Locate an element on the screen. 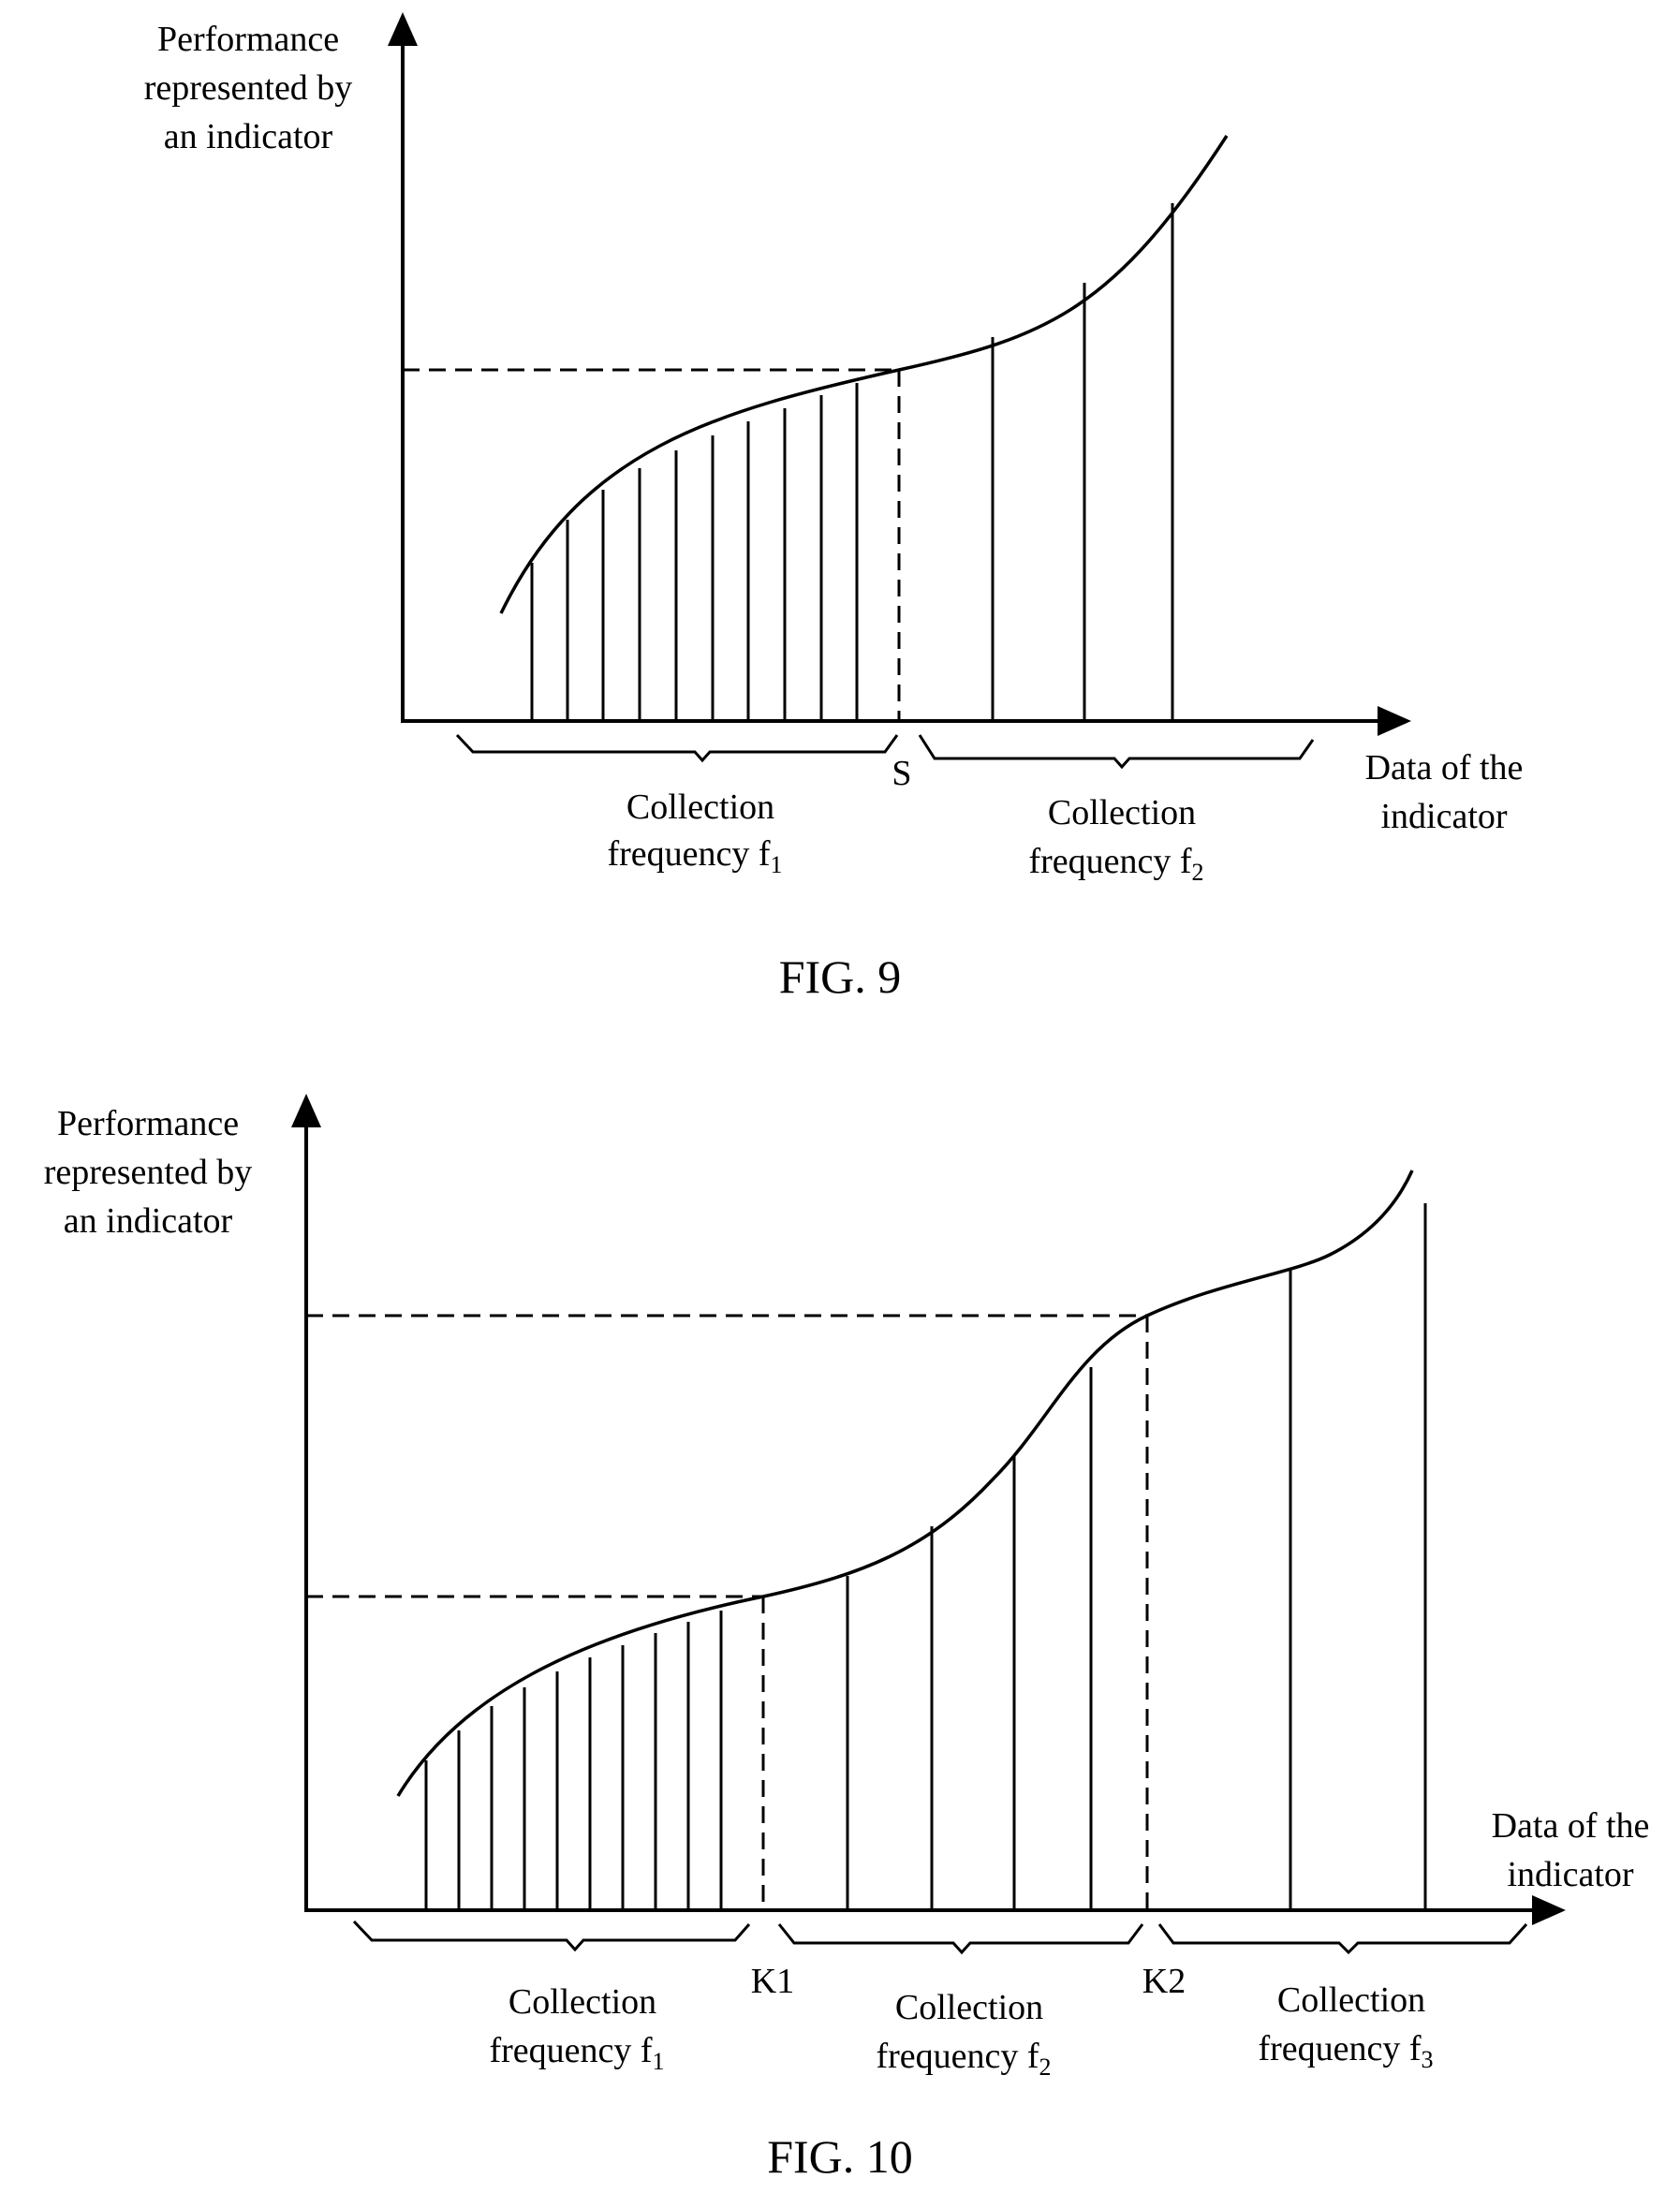 Image resolution: width=1680 pixels, height=2193 pixels. fig9-caption: FIG. 9 is located at coordinates (840, 977).